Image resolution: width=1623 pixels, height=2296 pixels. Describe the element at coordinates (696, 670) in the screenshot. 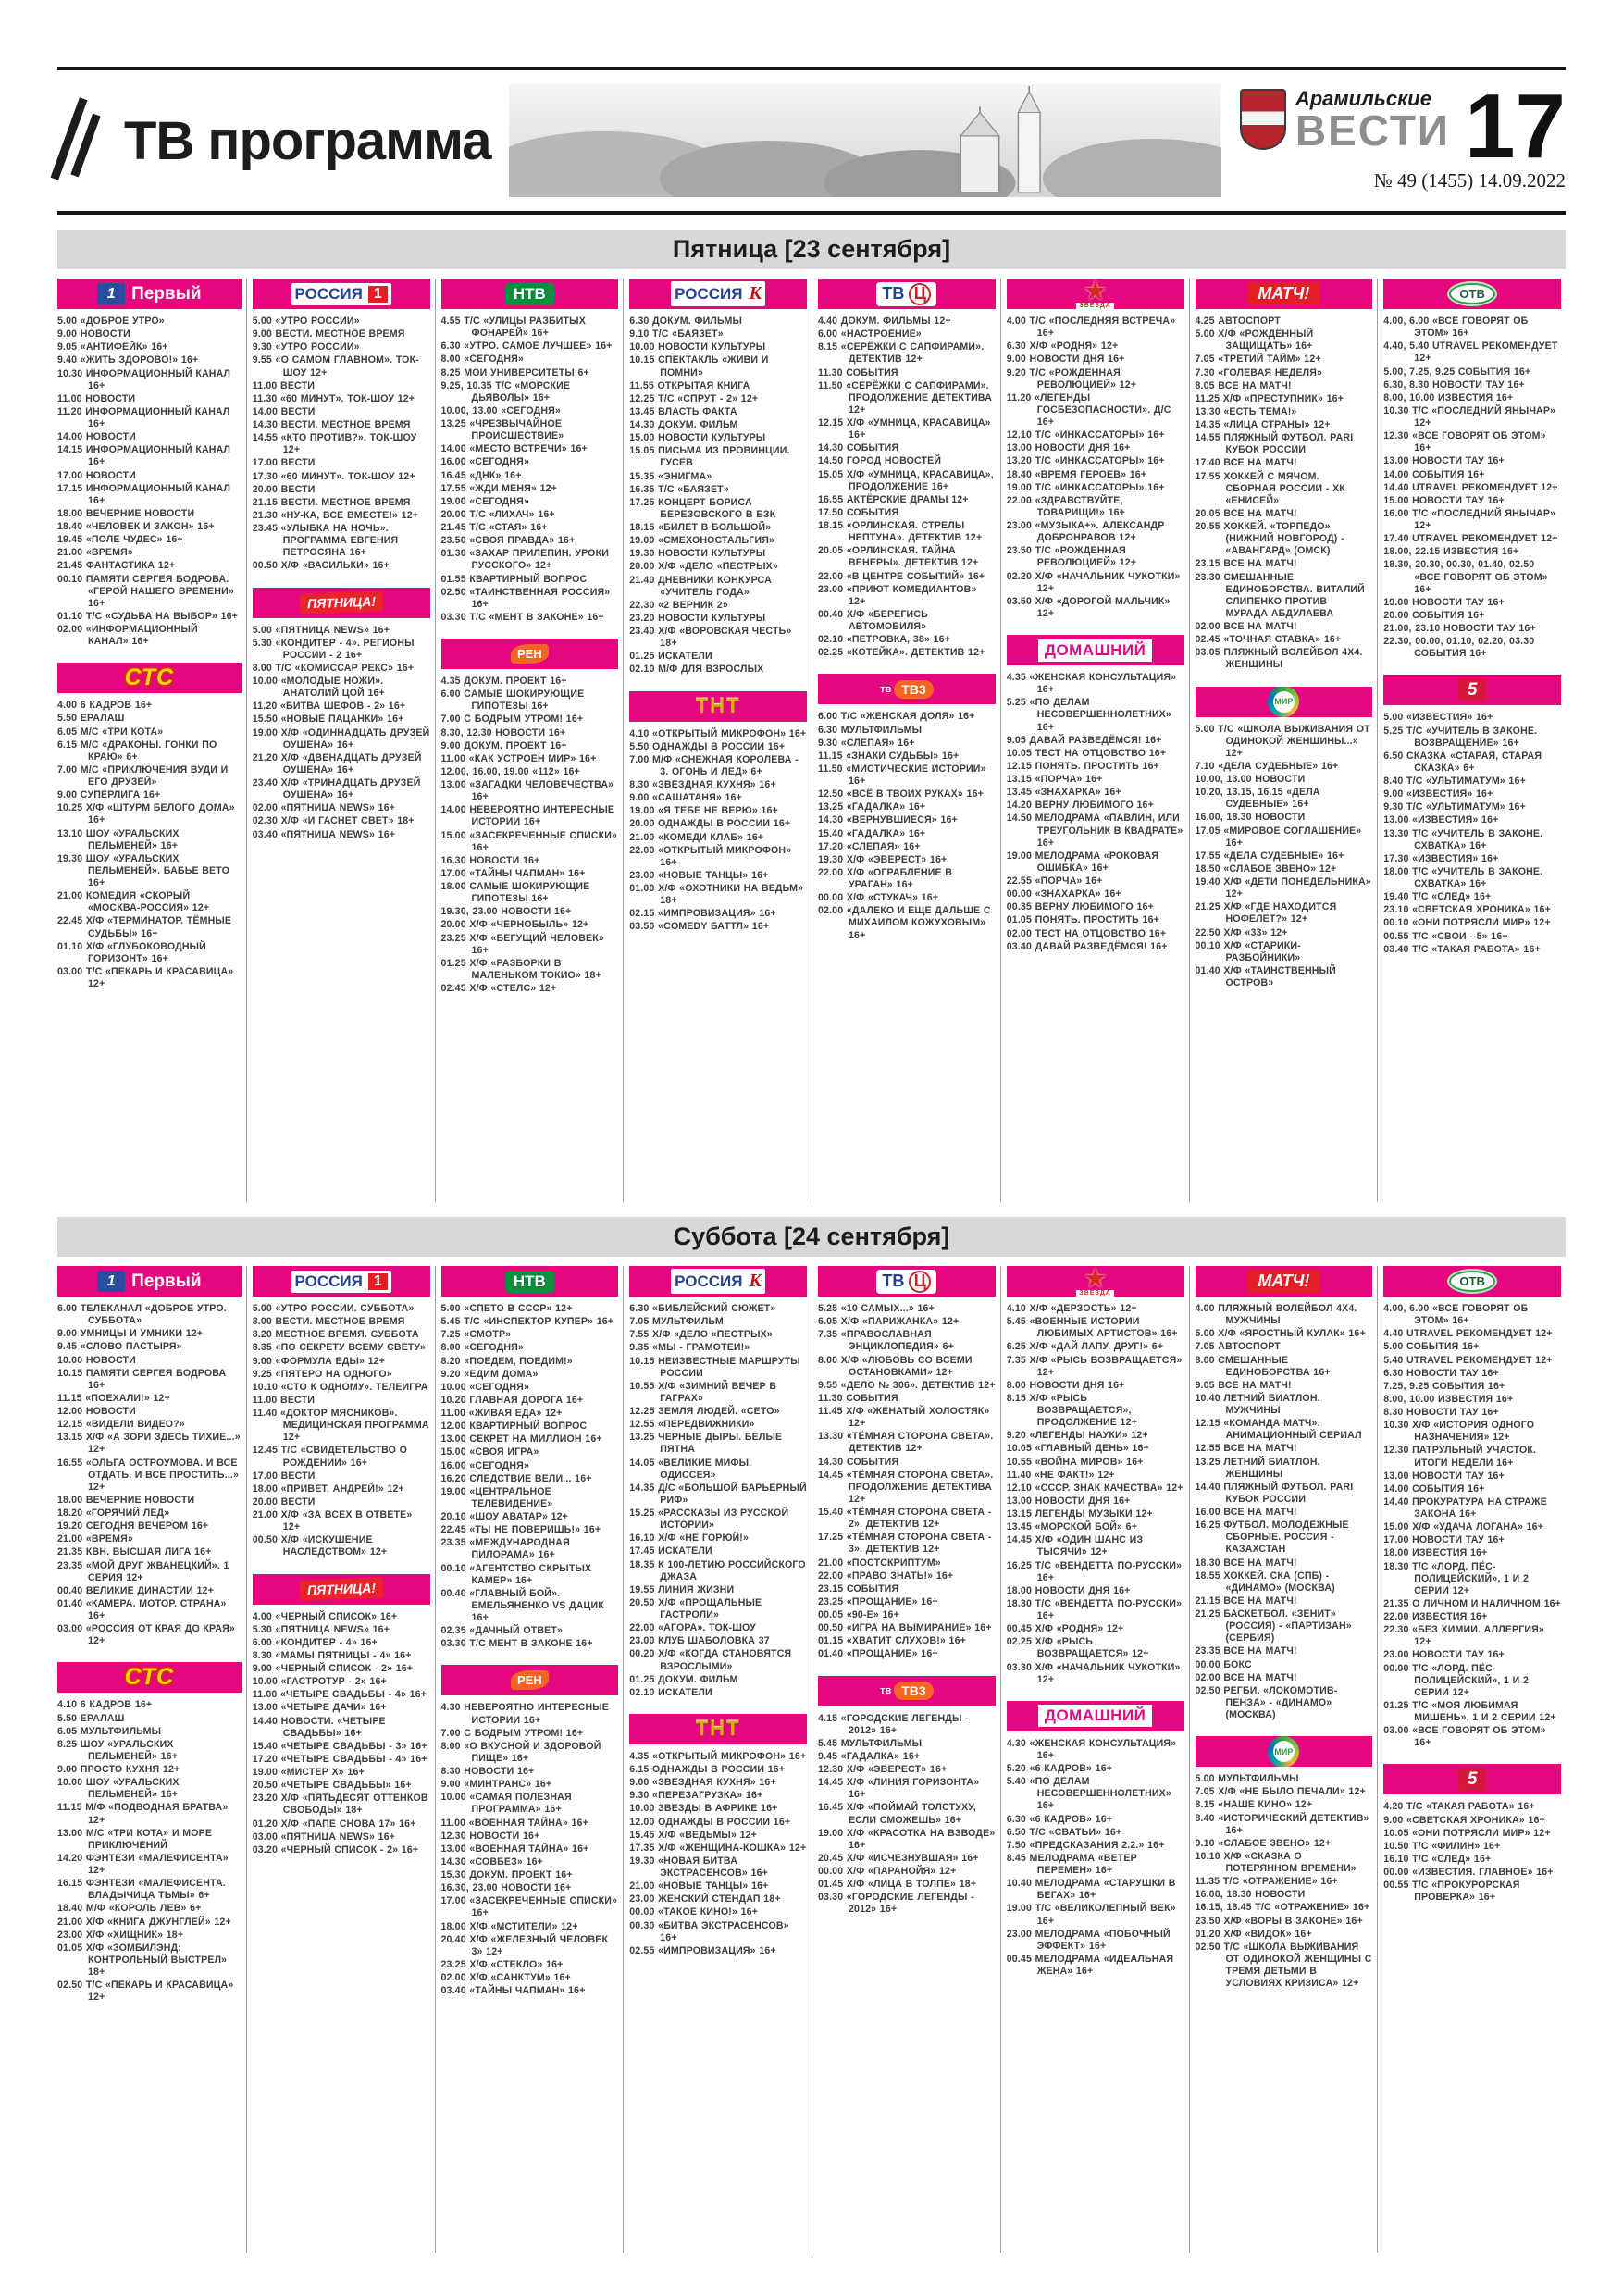

I see `program-item: 02.10 М/Ф ДЛЯ ВЗРОСЛЫХ` at that location.